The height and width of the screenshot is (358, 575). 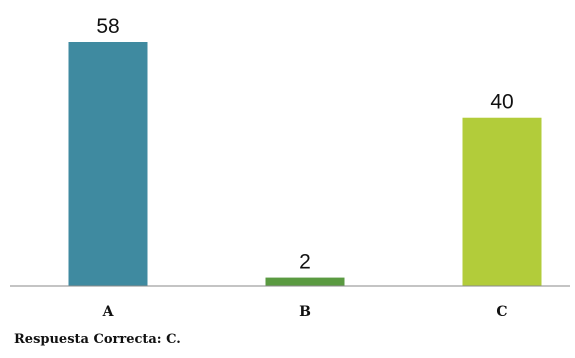 What do you see at coordinates (502, 201) in the screenshot?
I see `bar-c` at bounding box center [502, 201].